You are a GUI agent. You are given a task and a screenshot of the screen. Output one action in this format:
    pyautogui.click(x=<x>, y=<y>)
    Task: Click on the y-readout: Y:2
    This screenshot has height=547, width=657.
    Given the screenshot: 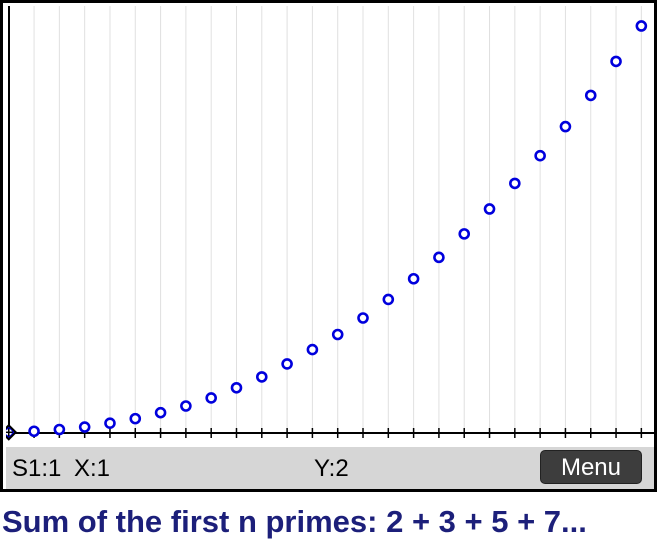 What is the action you would take?
    pyautogui.click(x=331, y=468)
    